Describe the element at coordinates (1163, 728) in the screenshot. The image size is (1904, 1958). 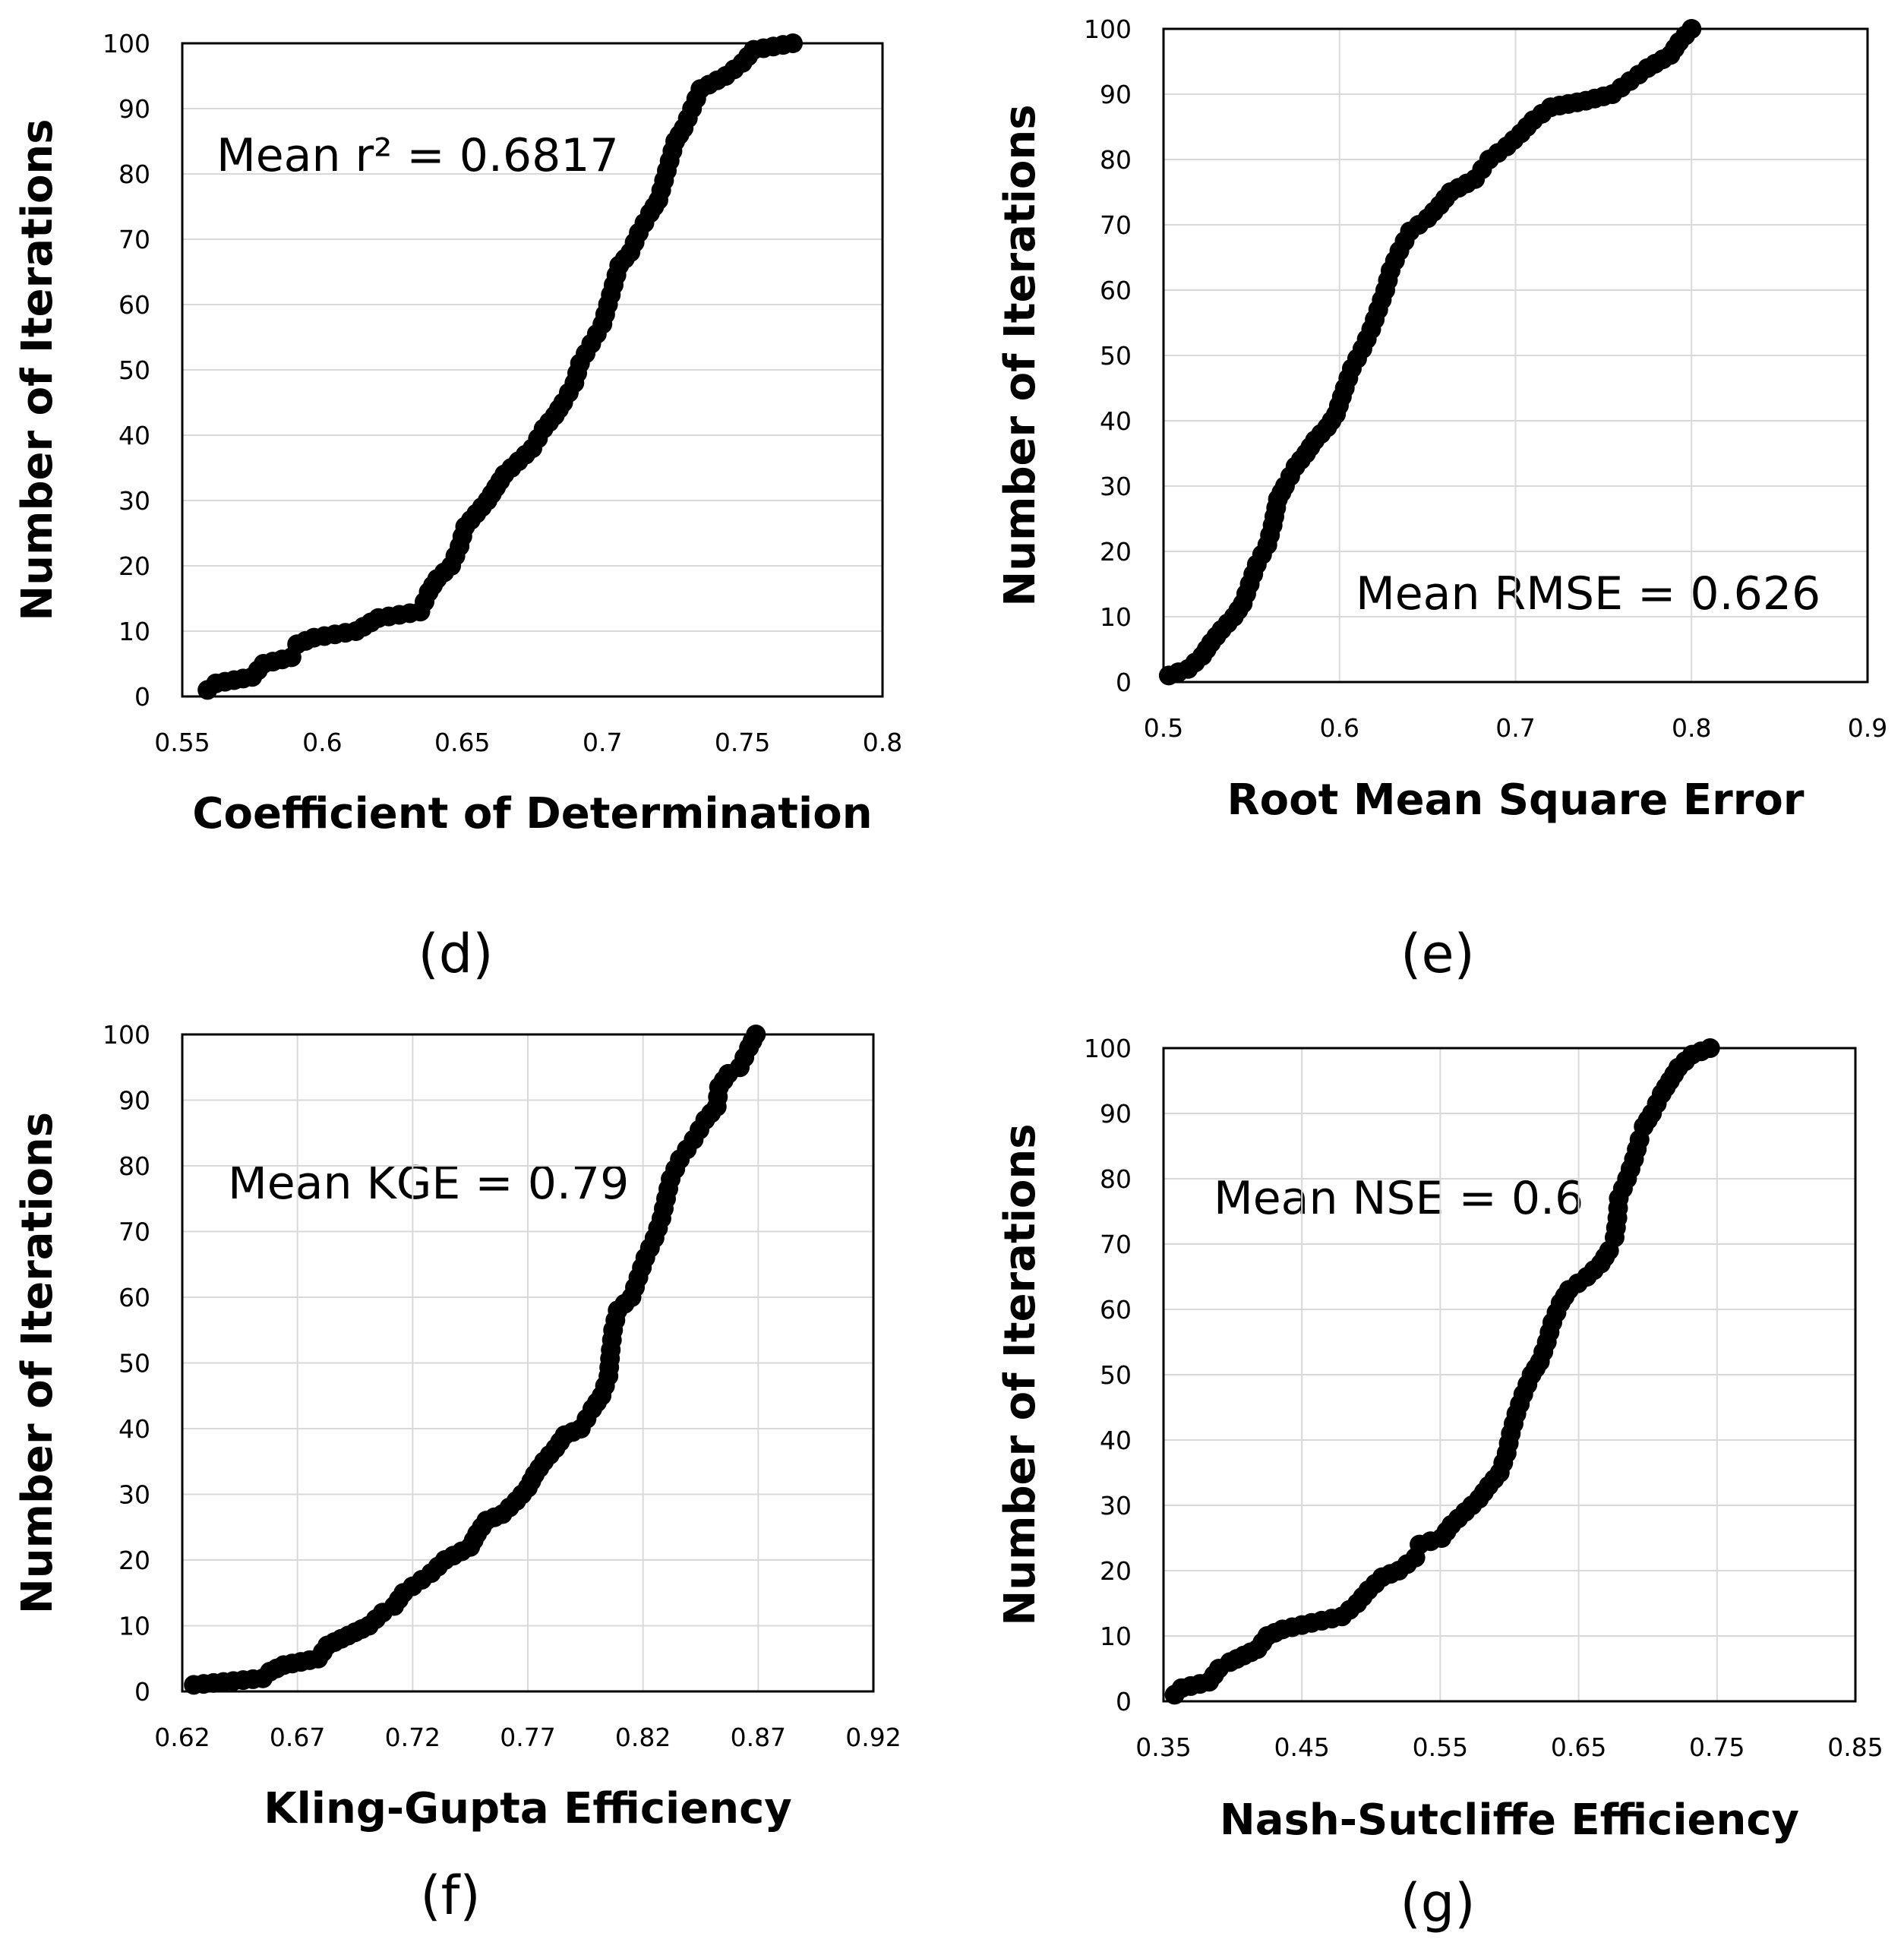
I see `x-tick-label: 0.5` at that location.